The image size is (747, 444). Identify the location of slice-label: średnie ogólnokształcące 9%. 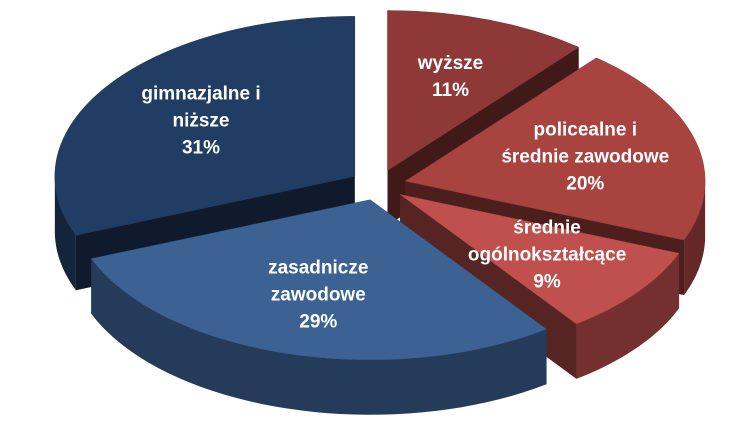
(547, 255).